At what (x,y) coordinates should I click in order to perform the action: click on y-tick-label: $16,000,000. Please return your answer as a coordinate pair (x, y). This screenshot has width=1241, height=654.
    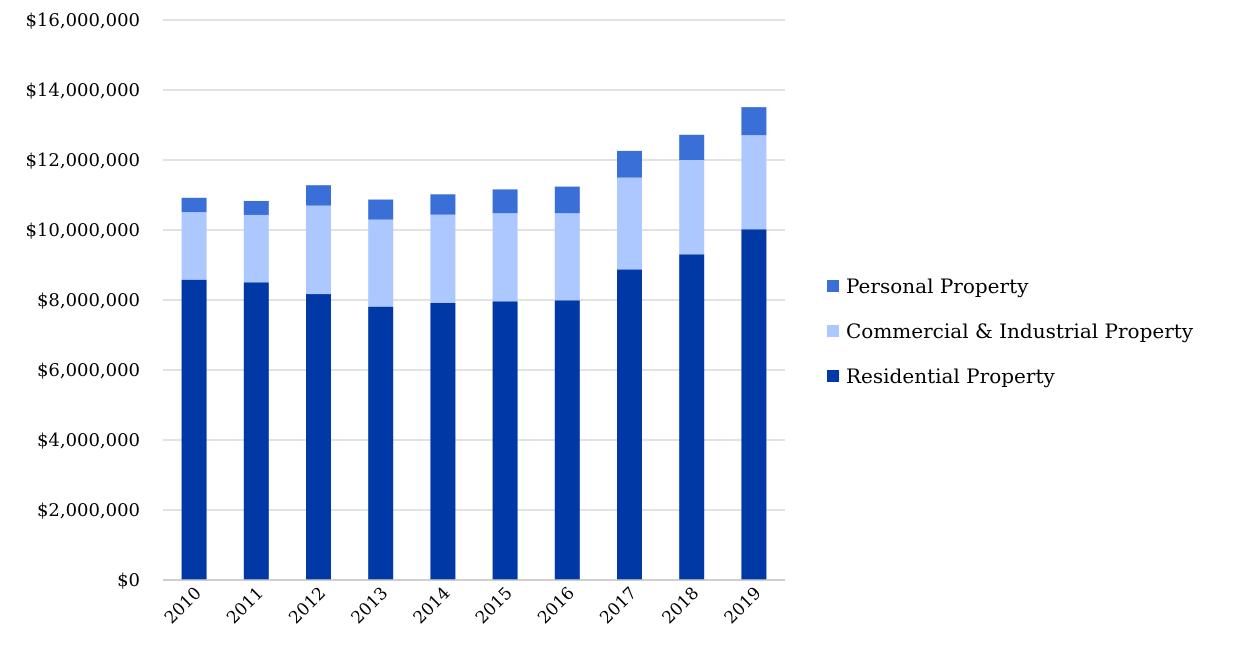
    Looking at the image, I should click on (82, 20).